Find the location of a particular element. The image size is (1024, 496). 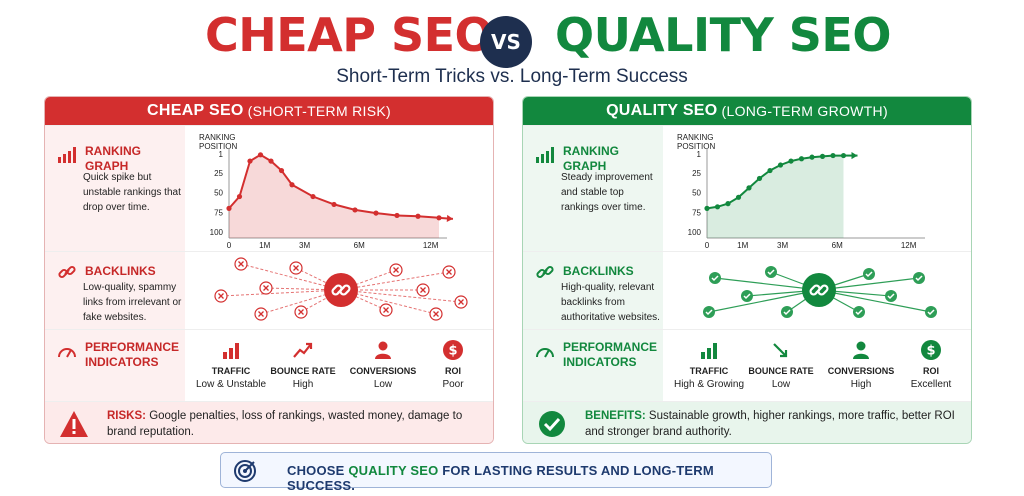

quality-kpi-traffic: TRAFFIC High & Growing is located at coordinates (709, 364).